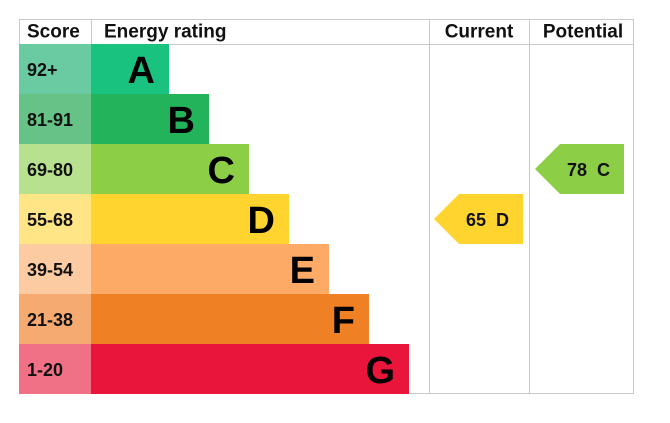  What do you see at coordinates (50, 170) in the screenshot?
I see `score-range: 69-80` at bounding box center [50, 170].